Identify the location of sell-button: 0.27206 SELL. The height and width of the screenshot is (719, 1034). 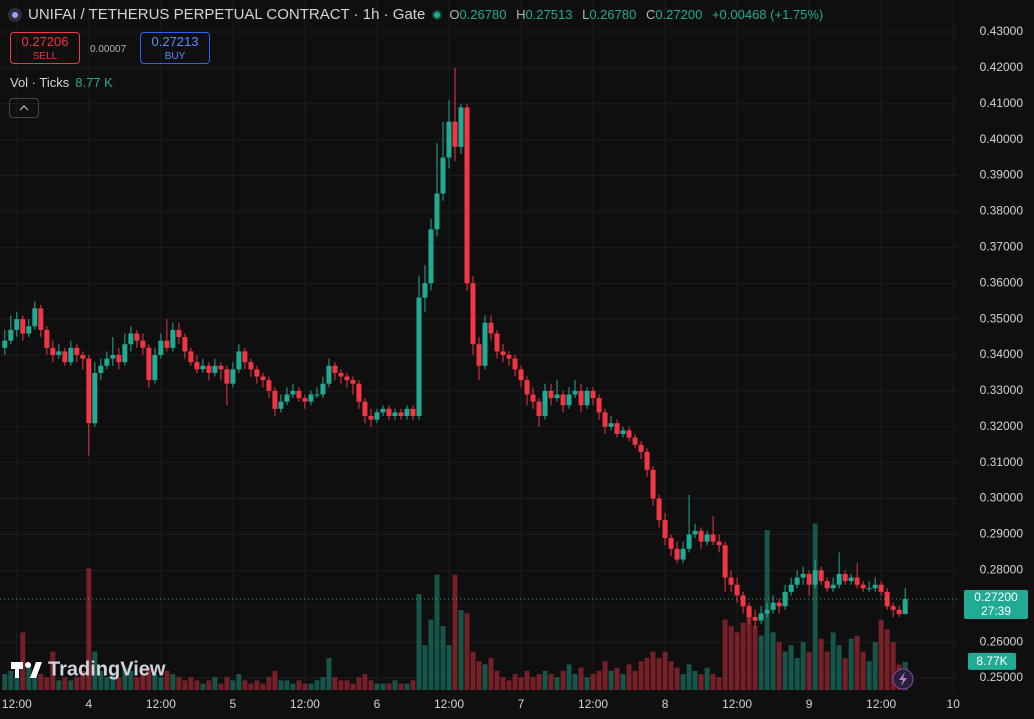
(45, 48).